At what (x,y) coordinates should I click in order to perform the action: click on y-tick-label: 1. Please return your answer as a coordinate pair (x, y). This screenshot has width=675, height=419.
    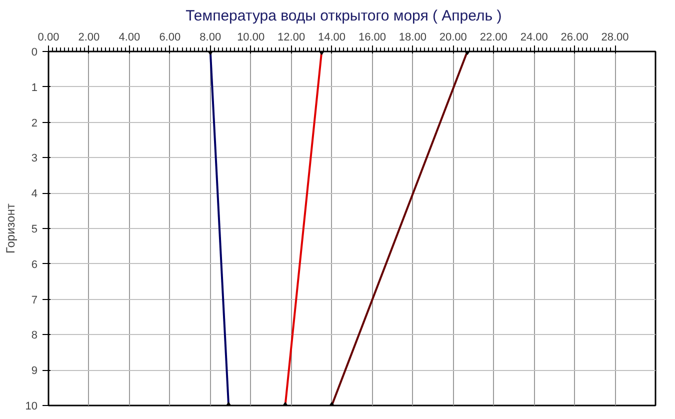
    Looking at the image, I should click on (34, 88).